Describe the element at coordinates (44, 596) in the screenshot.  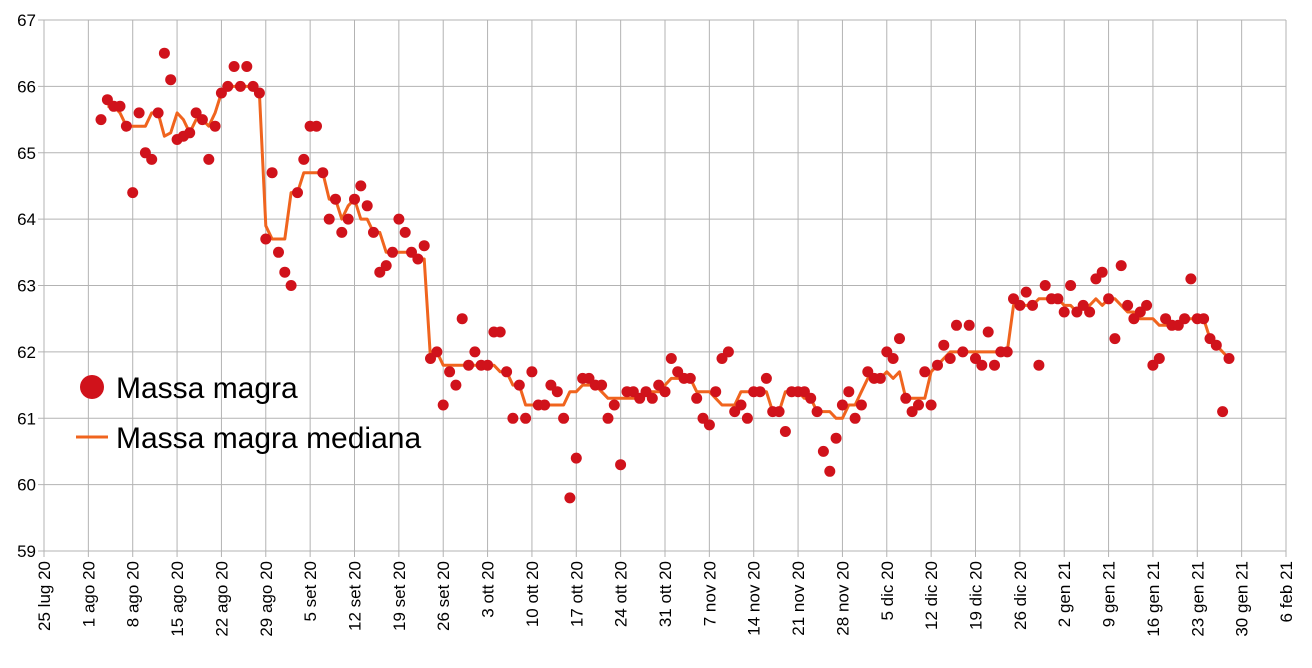
I see `x-tick-label: 25 lug 20` at that location.